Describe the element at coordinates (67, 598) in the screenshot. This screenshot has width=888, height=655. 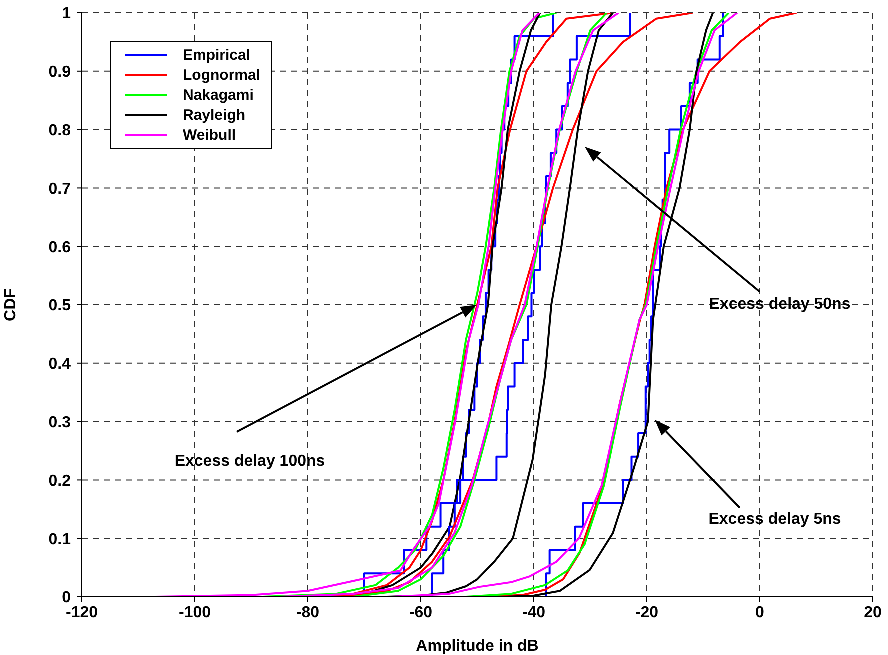
I see `y-tick-label: 0` at that location.